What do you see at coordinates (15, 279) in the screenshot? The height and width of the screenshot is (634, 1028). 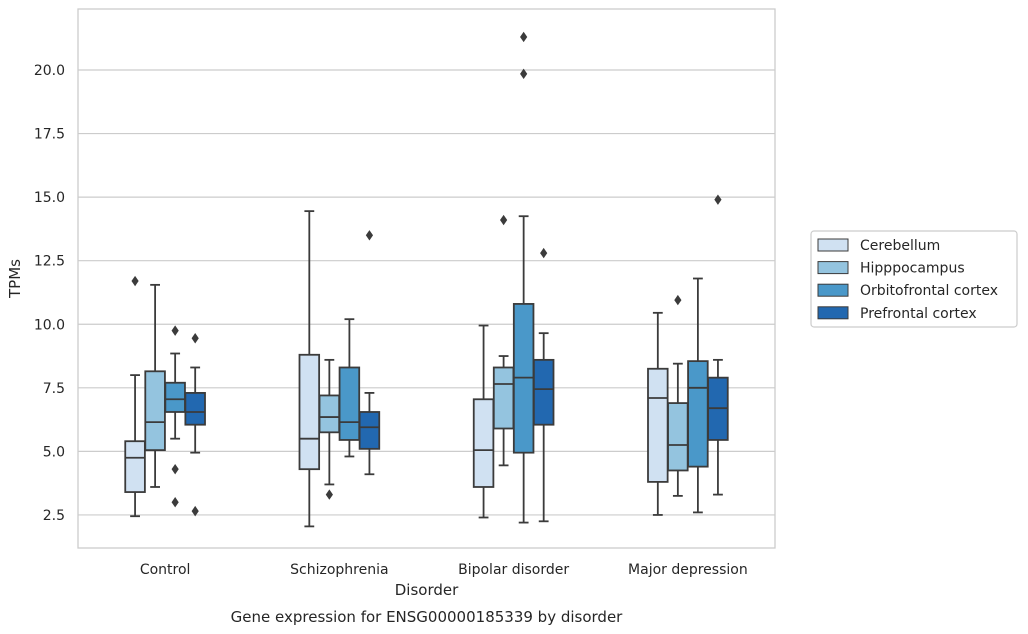 I see `y-axis-label: TPMs` at bounding box center [15, 279].